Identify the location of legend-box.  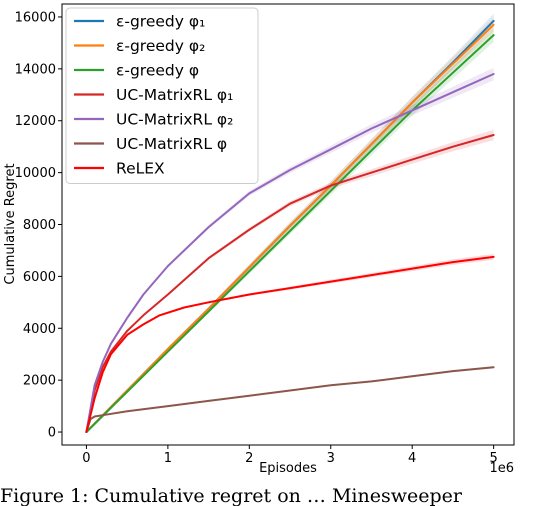
(162, 95).